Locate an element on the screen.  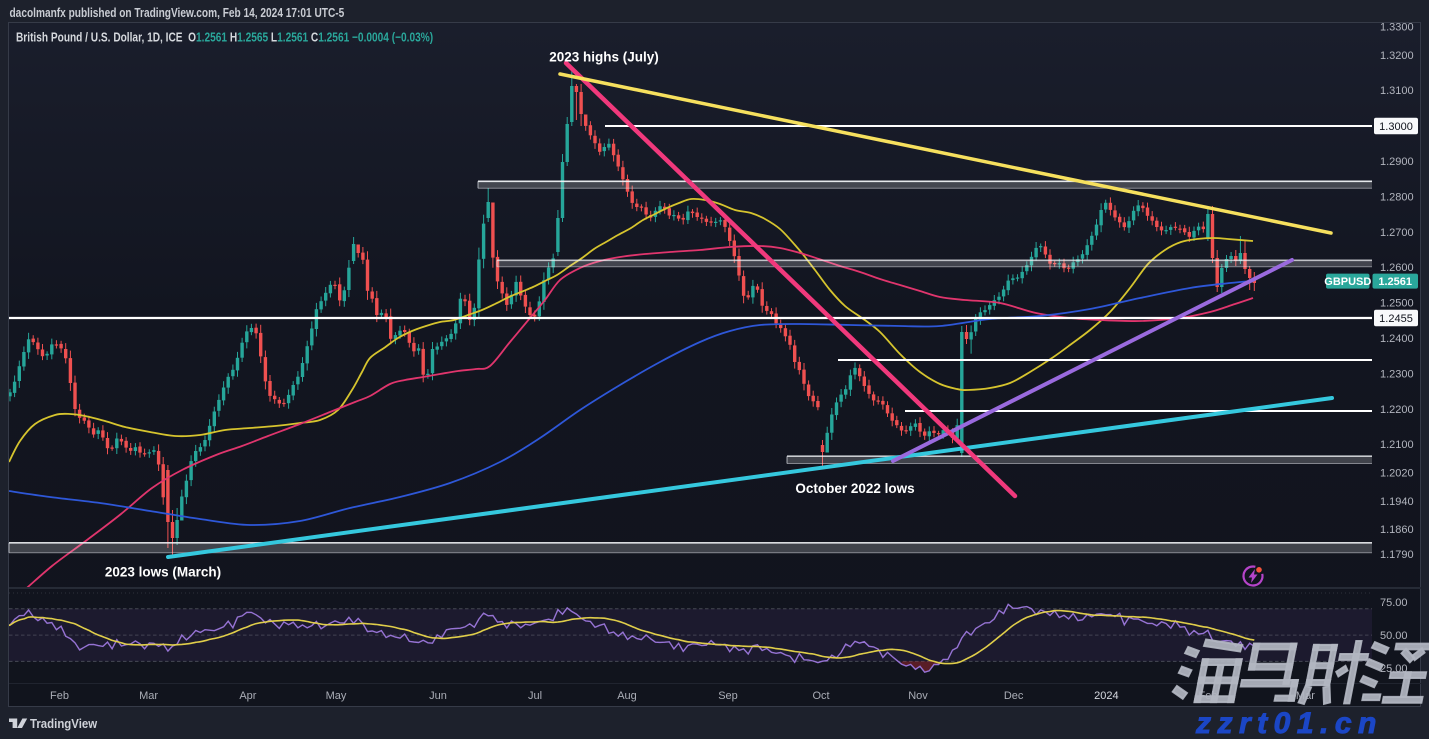
svg-text: Feb is located at coordinates (59, 696).